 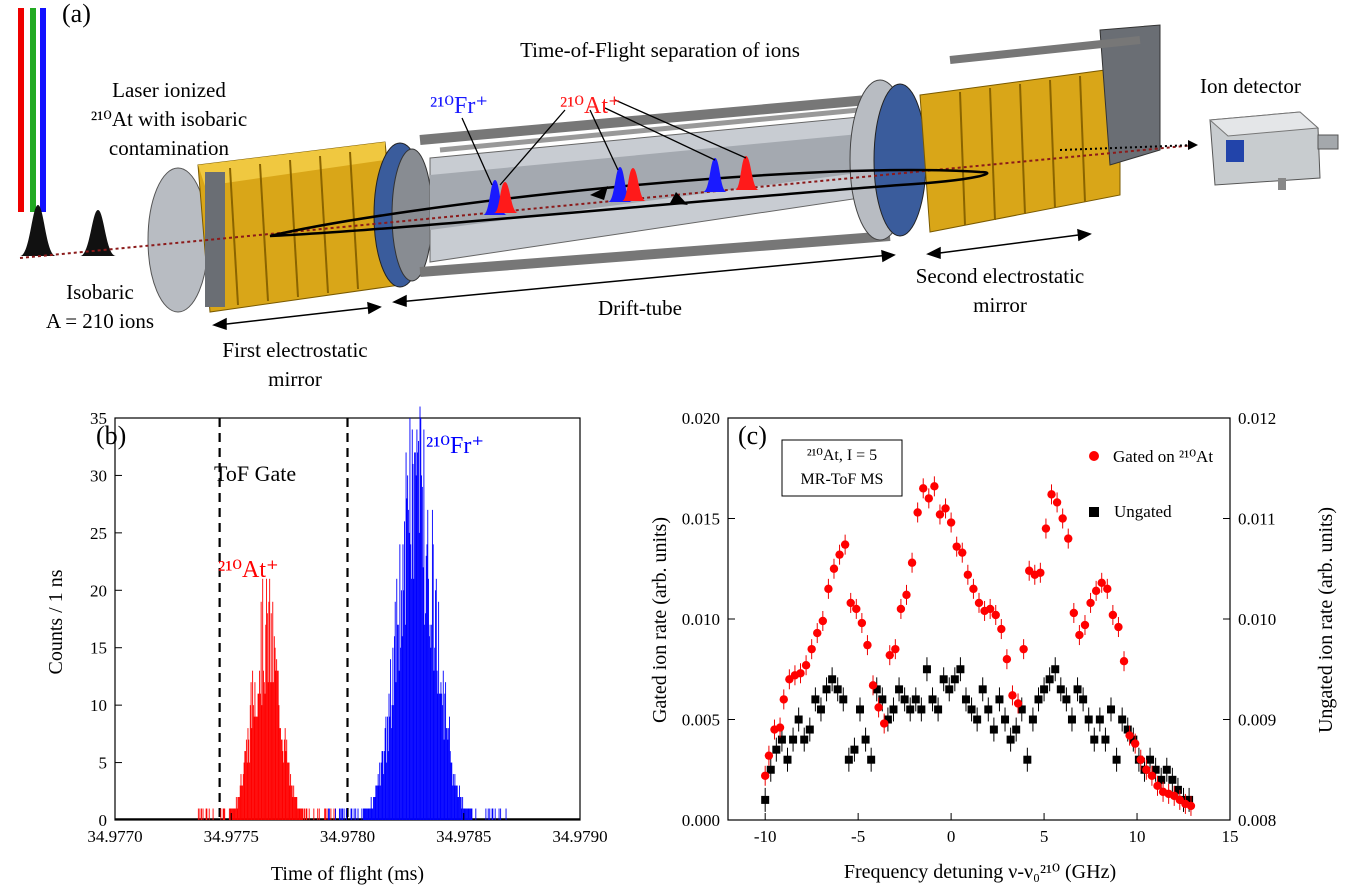 What do you see at coordinates (701, 418) in the screenshot?
I see `c-ytick-left-label: 0.020` at bounding box center [701, 418].